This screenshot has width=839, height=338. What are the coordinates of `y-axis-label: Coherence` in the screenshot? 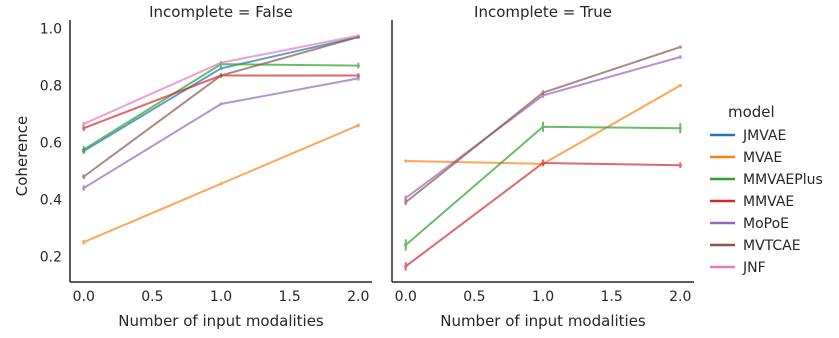 It's located at (22, 156).